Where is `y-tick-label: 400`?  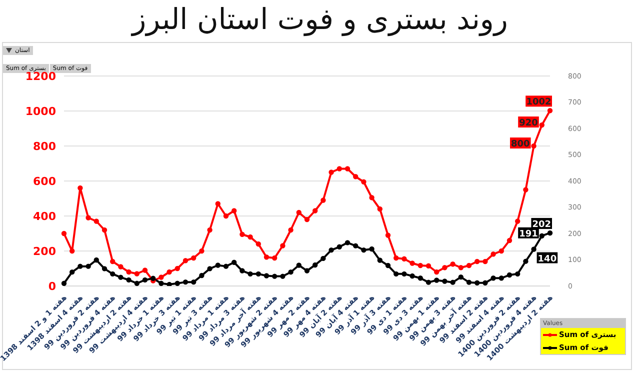 y-tick-label: 400 is located at coordinates (44, 216).